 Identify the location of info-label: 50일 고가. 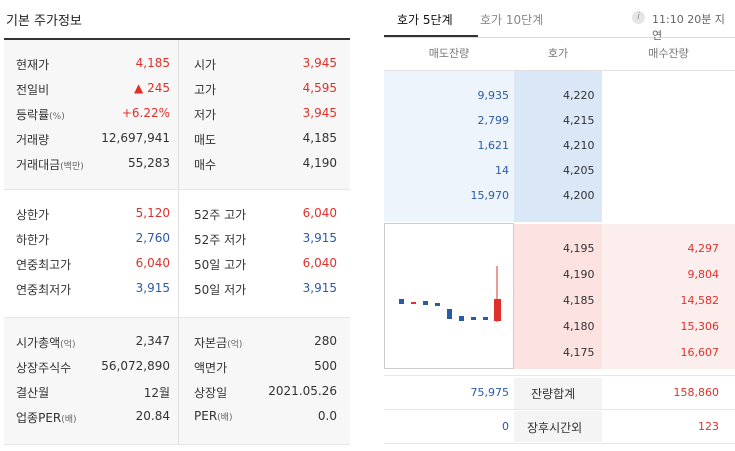
(220, 265).